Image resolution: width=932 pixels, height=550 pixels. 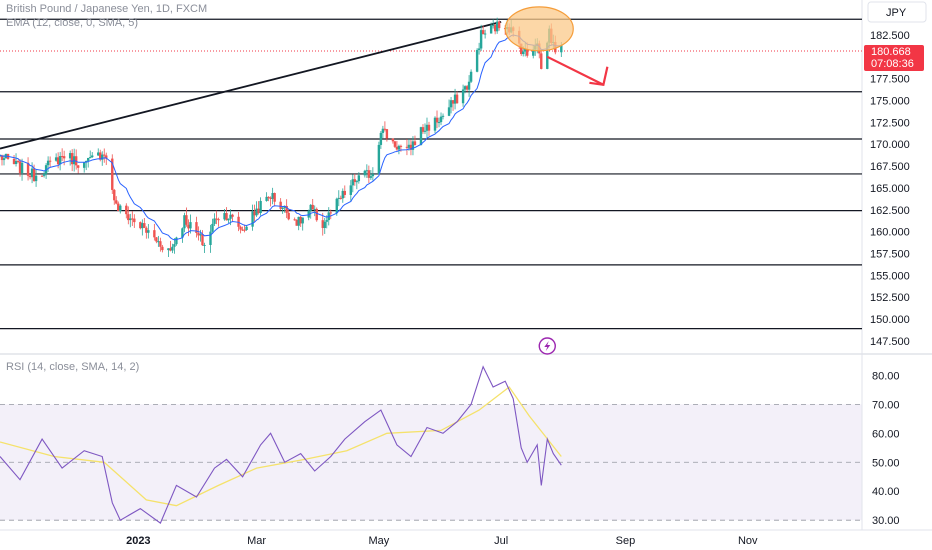 What do you see at coordinates (890, 342) in the screenshot?
I see `price-tick-label: 147.500` at bounding box center [890, 342].